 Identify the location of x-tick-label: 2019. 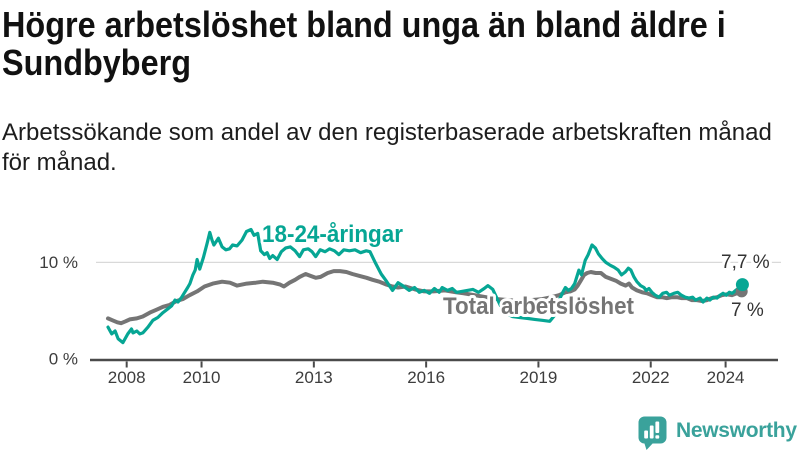
(539, 377).